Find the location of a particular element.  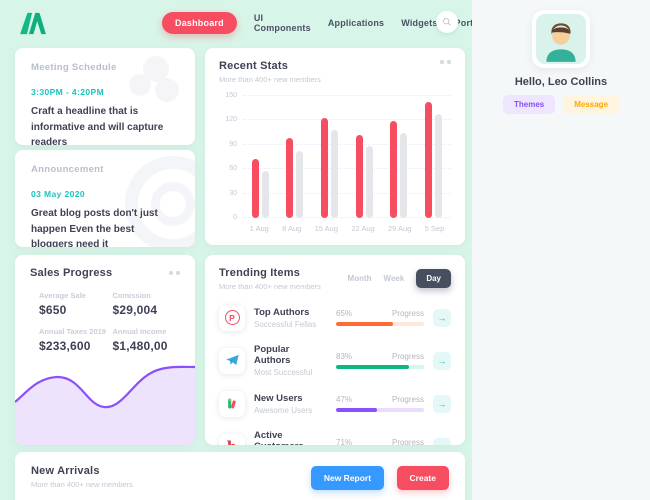

stat-label: Comission is located at coordinates (131, 295).